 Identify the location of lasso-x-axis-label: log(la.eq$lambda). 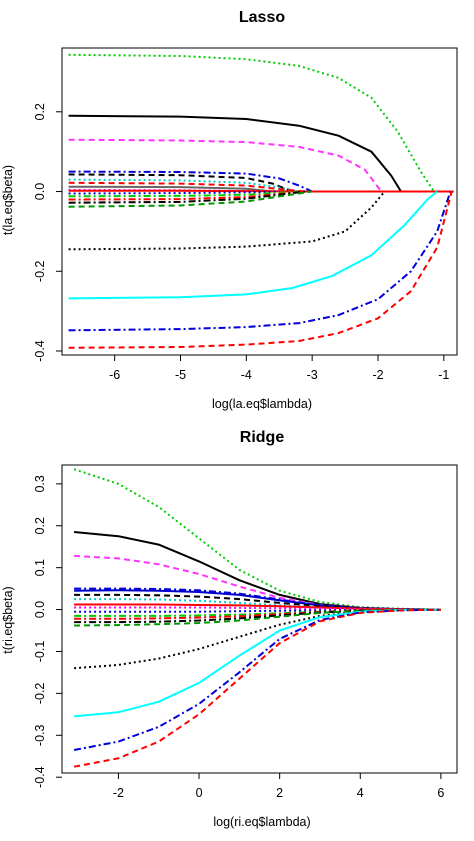
(262, 404).